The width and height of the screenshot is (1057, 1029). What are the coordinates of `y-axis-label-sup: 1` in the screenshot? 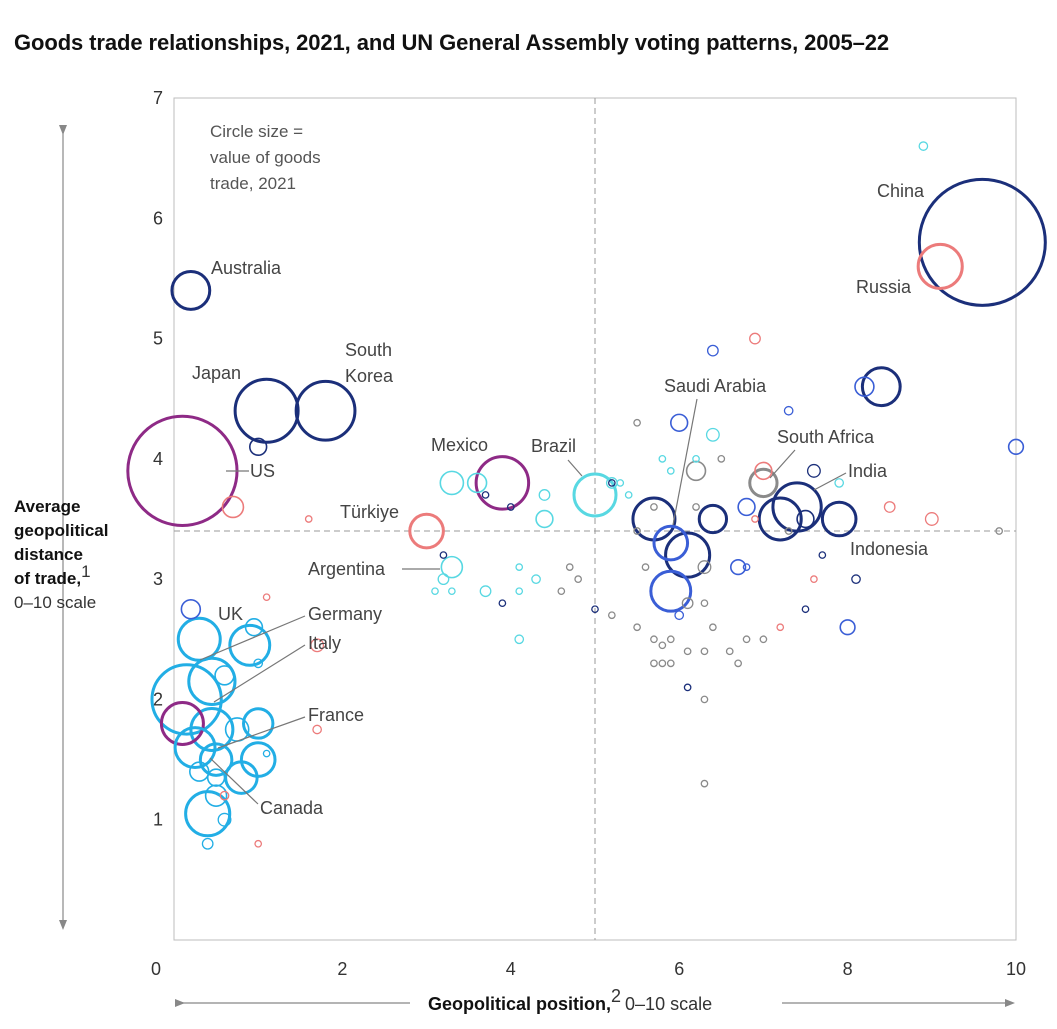 It's located at (85, 571).